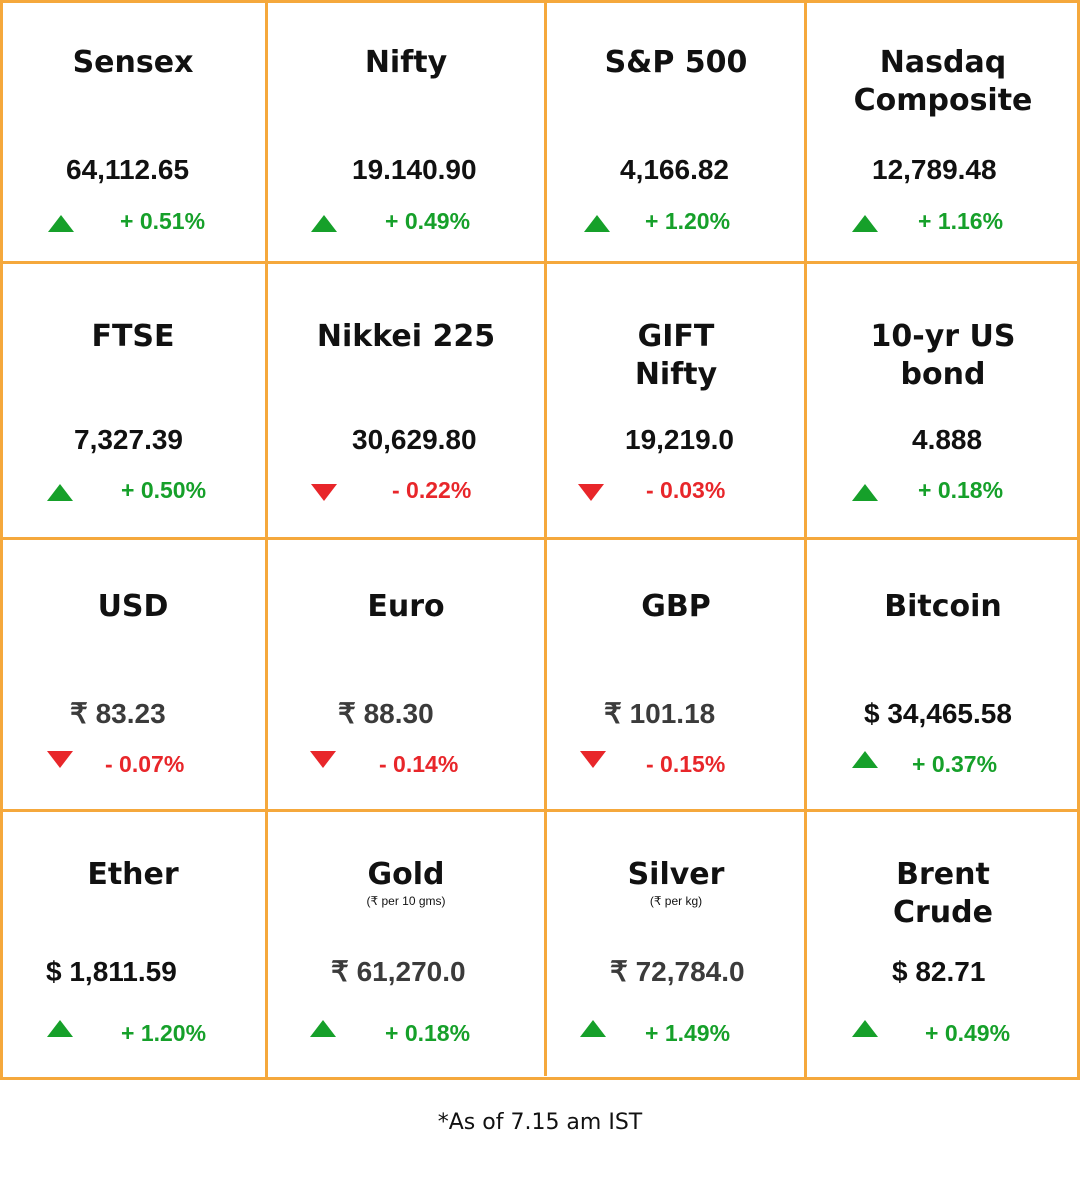 The height and width of the screenshot is (1180, 1080). What do you see at coordinates (127, 170) in the screenshot?
I see `market-value: 64,112.65` at bounding box center [127, 170].